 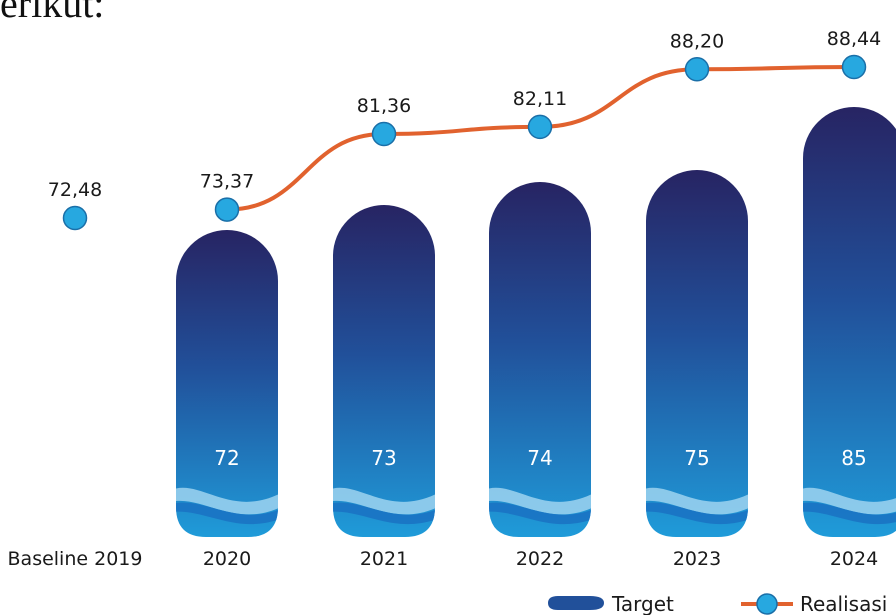 What do you see at coordinates (696, 458) in the screenshot?
I see `target-value-label: 75` at bounding box center [696, 458].